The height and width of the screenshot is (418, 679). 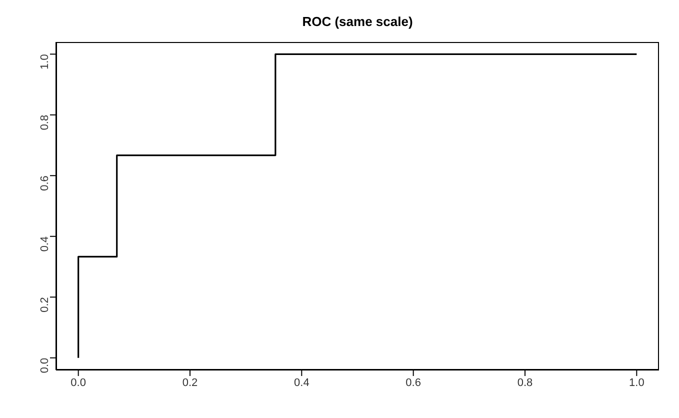 I want to click on x-tick-label: 0.2, so click(x=190, y=382).